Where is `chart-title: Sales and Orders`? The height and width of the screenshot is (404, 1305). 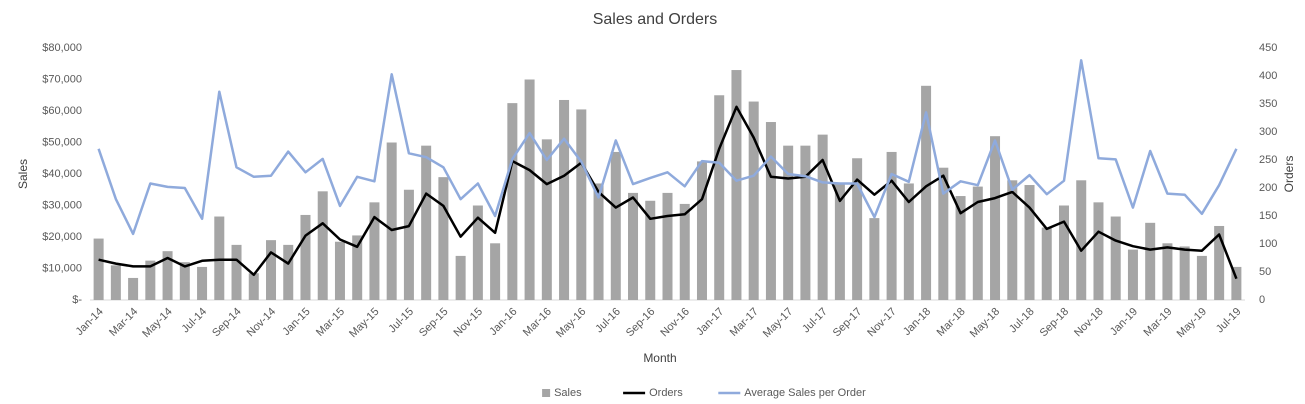
chart-title: Sales and Orders is located at coordinates (655, 19).